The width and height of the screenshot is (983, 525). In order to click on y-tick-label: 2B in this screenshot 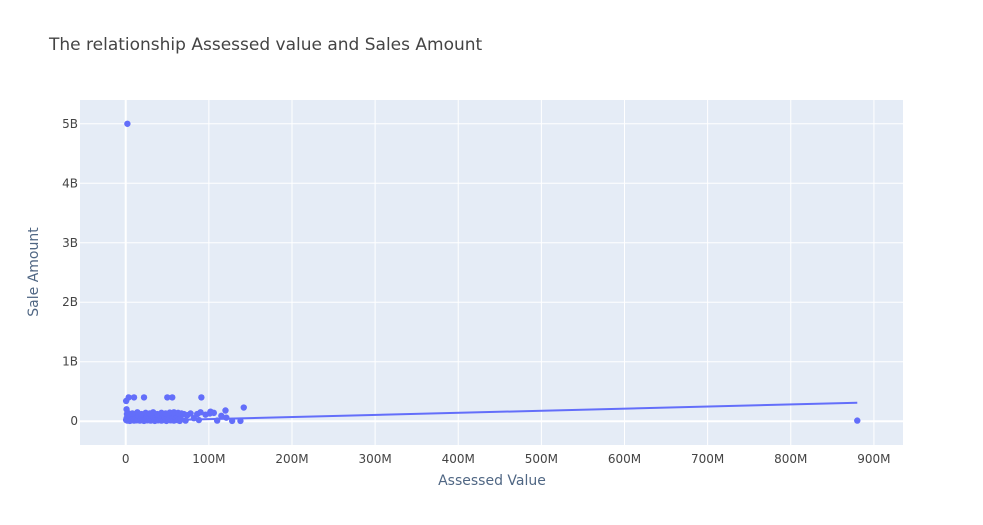, I will do `click(70, 302)`.